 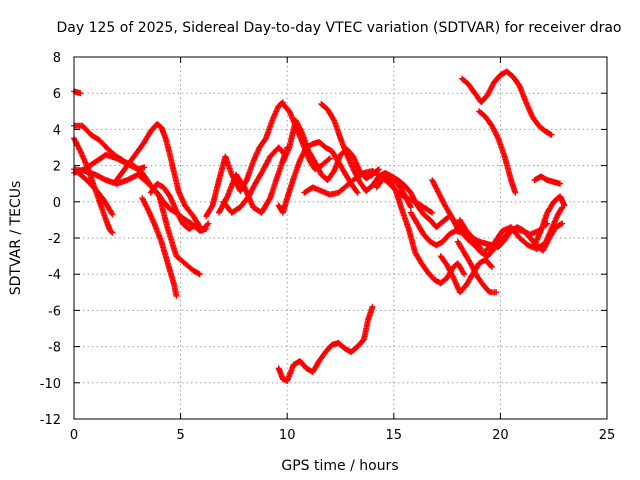 What do you see at coordinates (500, 435) in the screenshot?
I see `x-tick-label: 20` at bounding box center [500, 435].